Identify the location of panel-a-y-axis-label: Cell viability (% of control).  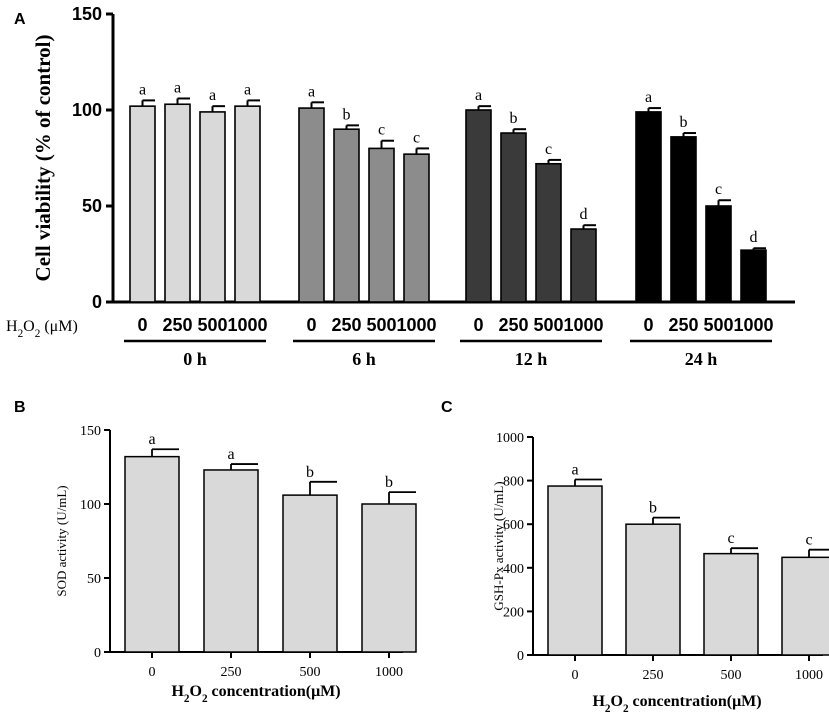
(43, 158).